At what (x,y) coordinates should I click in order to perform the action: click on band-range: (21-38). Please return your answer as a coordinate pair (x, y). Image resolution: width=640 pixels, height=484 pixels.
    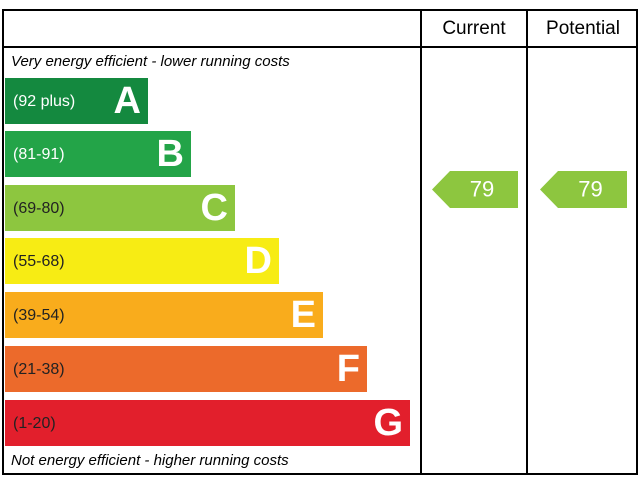
    Looking at the image, I should click on (39, 369).